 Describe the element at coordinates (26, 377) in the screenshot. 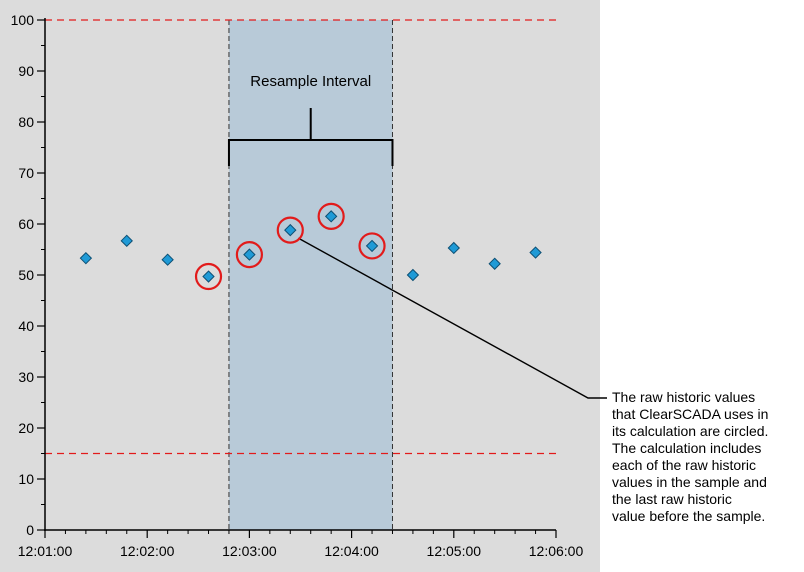

I see `y-tick-label: 30` at that location.